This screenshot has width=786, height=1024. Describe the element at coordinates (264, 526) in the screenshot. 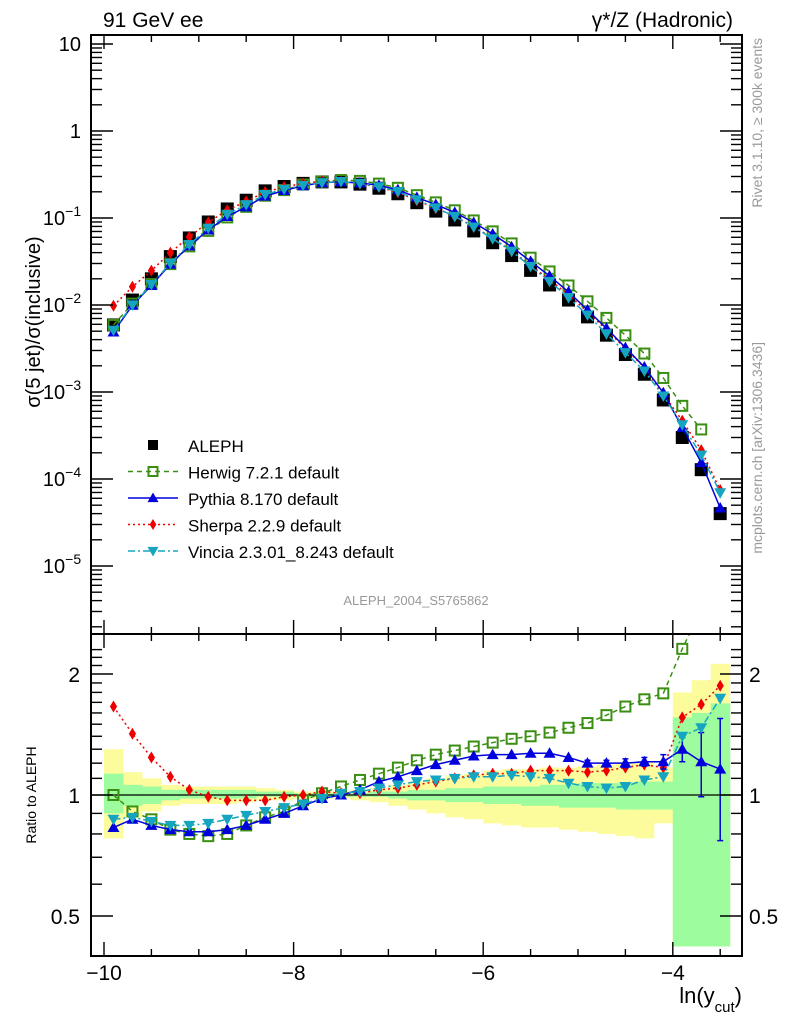

I see `legend-label: Sherpa 2.2.9 default` at that location.